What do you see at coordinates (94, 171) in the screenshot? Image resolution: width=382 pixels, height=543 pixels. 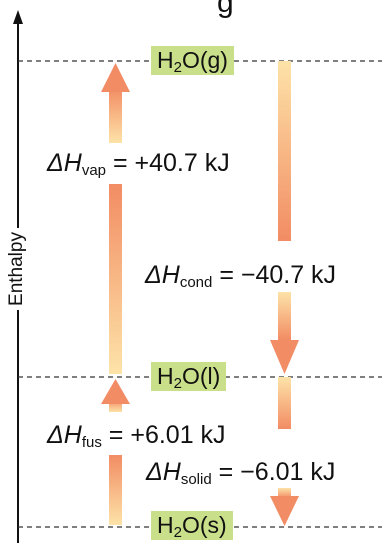 I see `delta-sub: vap` at bounding box center [94, 171].